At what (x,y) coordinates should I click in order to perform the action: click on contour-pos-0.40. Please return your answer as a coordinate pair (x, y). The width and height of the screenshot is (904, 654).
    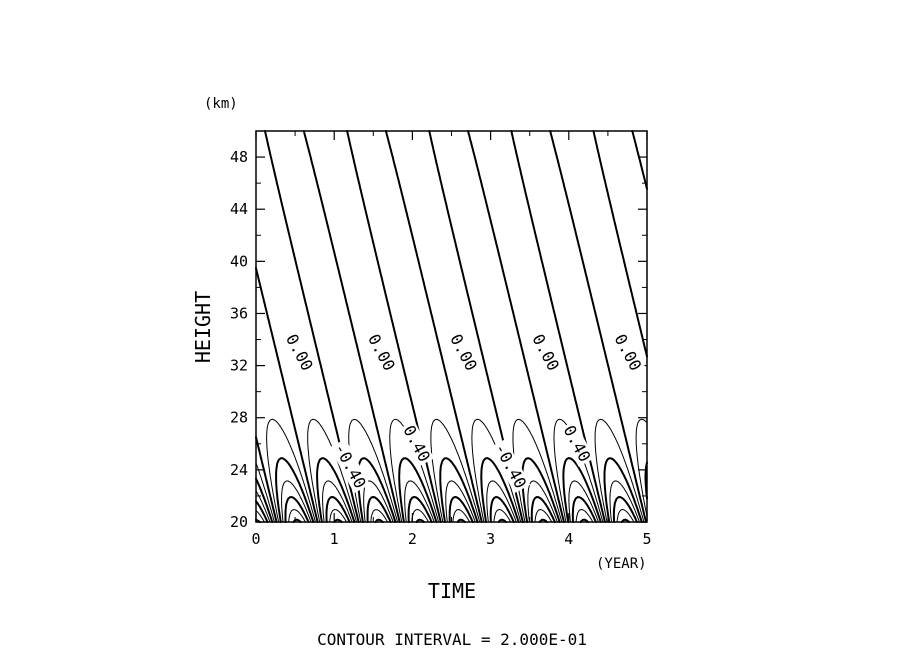
    Looking at the image, I should click on (451, 490).